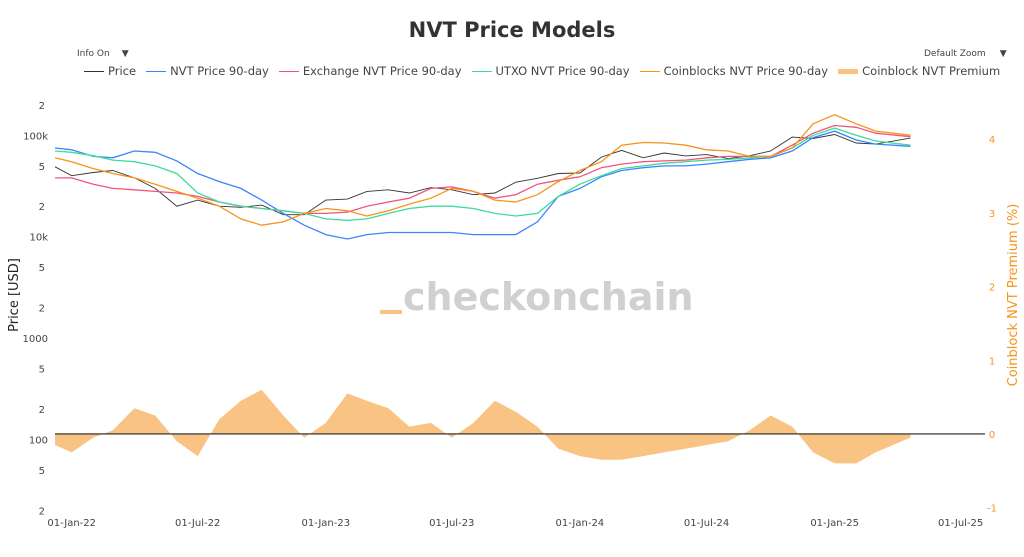 This screenshot has height=557, width=1024. I want to click on x-tick-label: 01-Jan-24, so click(580, 523).